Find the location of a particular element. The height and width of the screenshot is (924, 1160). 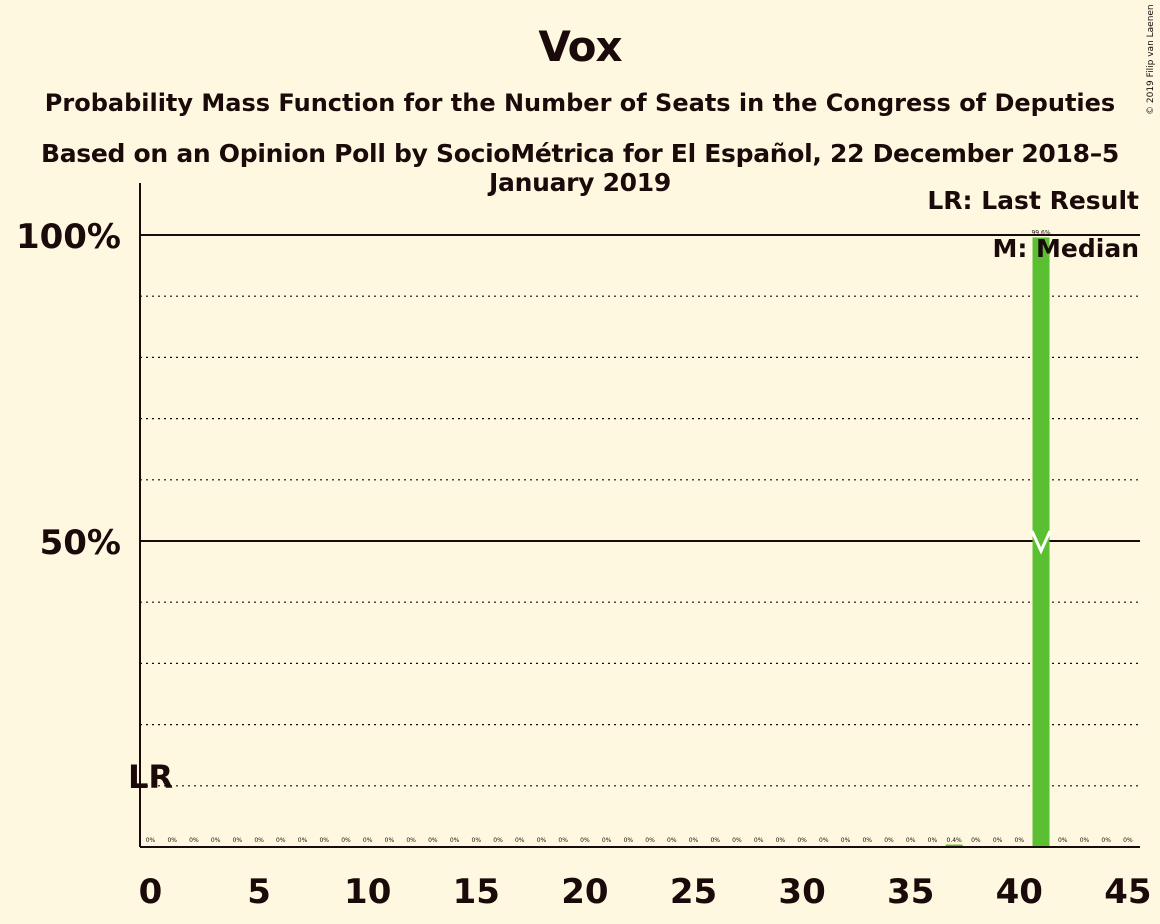

value-label-seat-25: 0% is located at coordinates (694, 840).